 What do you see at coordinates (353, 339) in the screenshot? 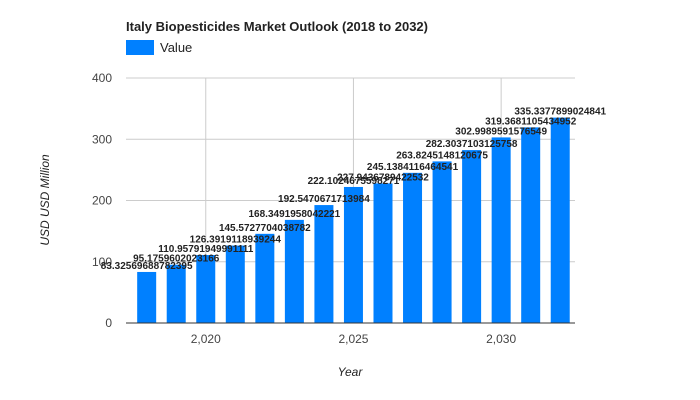
I see `x-tick-label: 2,025` at bounding box center [353, 339].